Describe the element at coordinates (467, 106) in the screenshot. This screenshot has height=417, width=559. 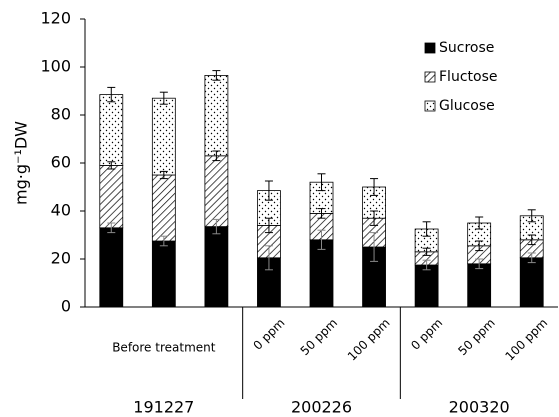
I see `legend-label: Glucose` at that location.